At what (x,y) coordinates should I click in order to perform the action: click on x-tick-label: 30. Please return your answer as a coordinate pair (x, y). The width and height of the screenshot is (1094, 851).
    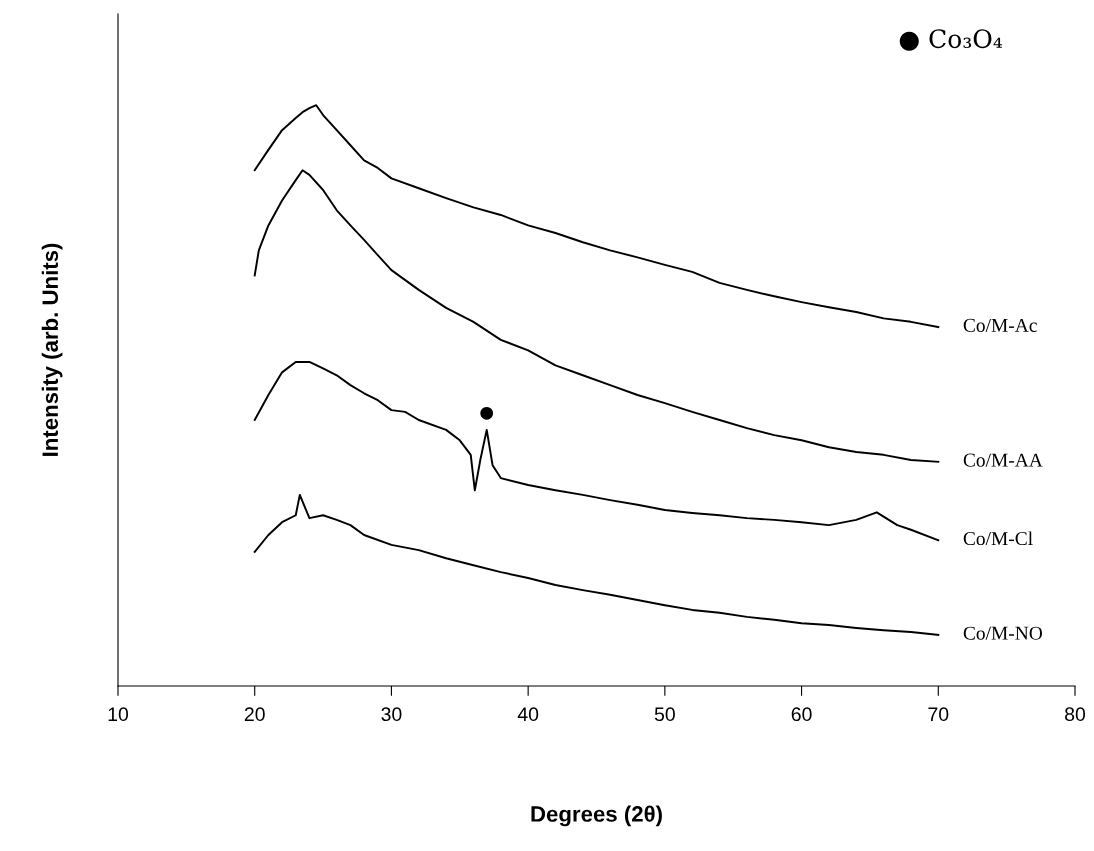
    Looking at the image, I should click on (391, 714).